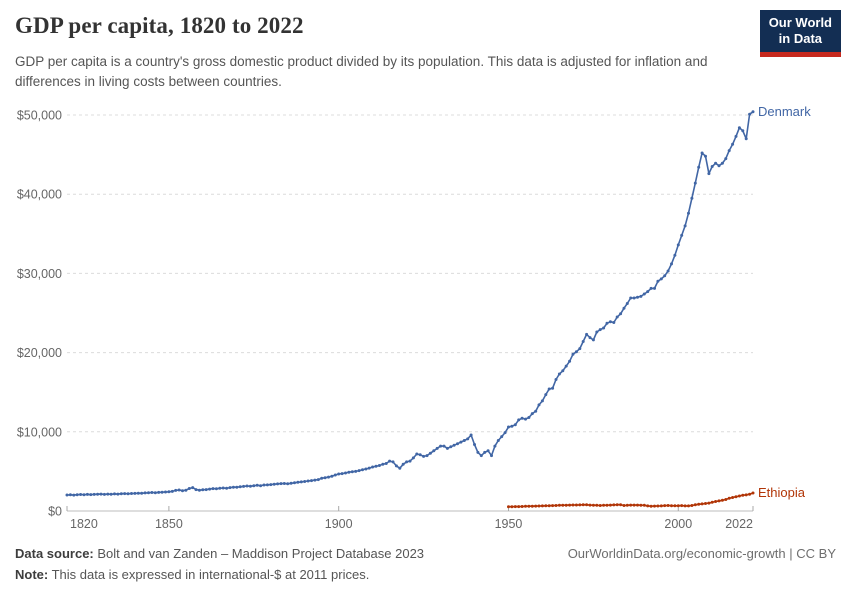  What do you see at coordinates (784, 111) in the screenshot?
I see `series-label-denmark: Denmark` at bounding box center [784, 111].